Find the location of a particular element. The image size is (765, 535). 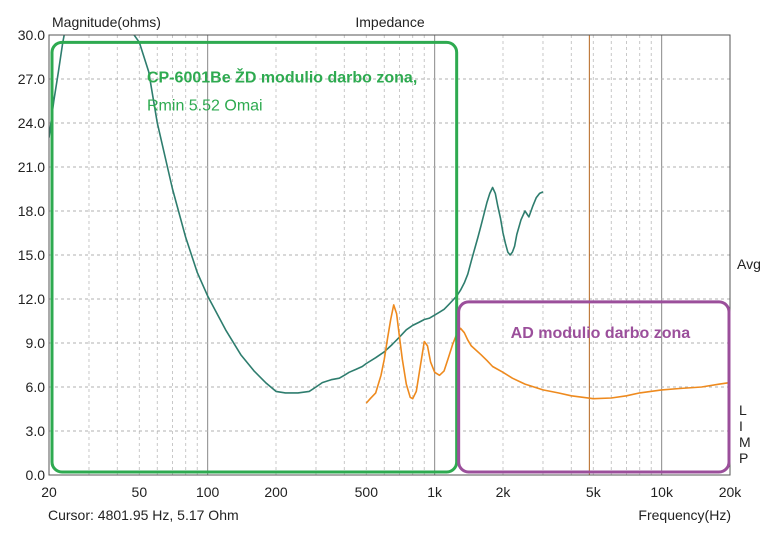

avg-label: Avg is located at coordinates (749, 264).